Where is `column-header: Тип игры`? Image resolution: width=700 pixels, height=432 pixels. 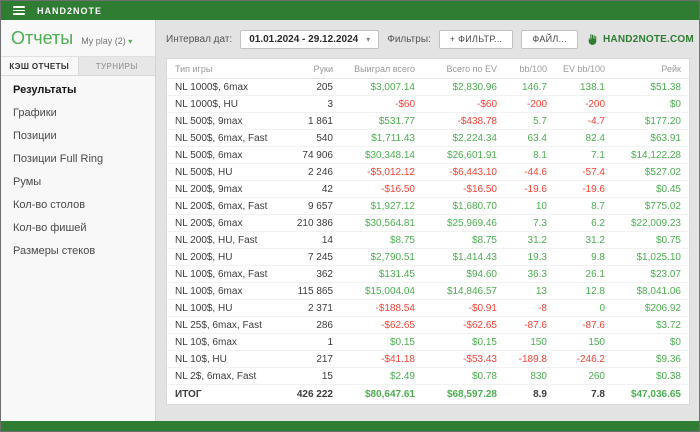
column-header: Тип игры is located at coordinates (223, 69).